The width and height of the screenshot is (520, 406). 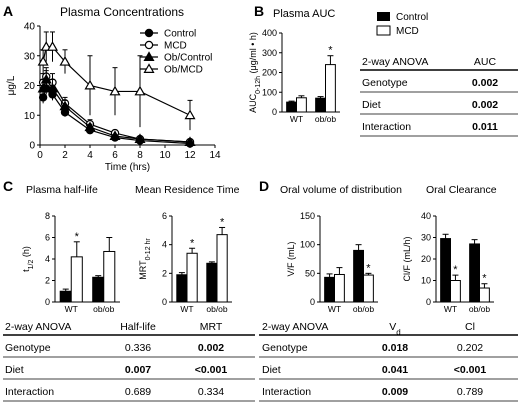 What do you see at coordinates (115, 155) in the screenshot?
I see `x-tick-label: 6` at bounding box center [115, 155].